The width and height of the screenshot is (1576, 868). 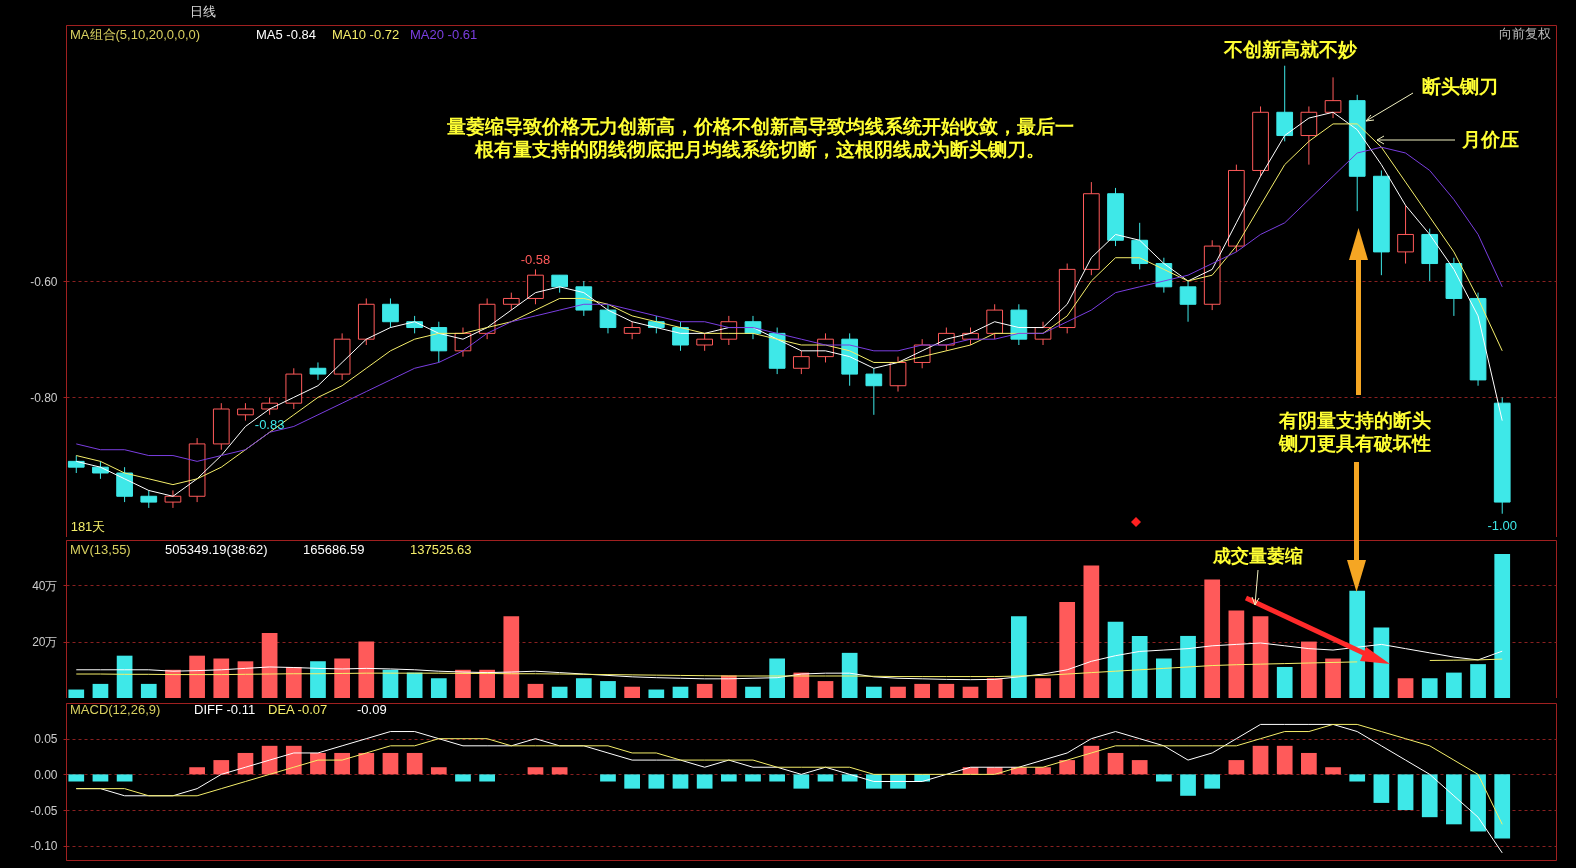 I want to click on y-tick-label: -0.05, so click(x=44, y=810).